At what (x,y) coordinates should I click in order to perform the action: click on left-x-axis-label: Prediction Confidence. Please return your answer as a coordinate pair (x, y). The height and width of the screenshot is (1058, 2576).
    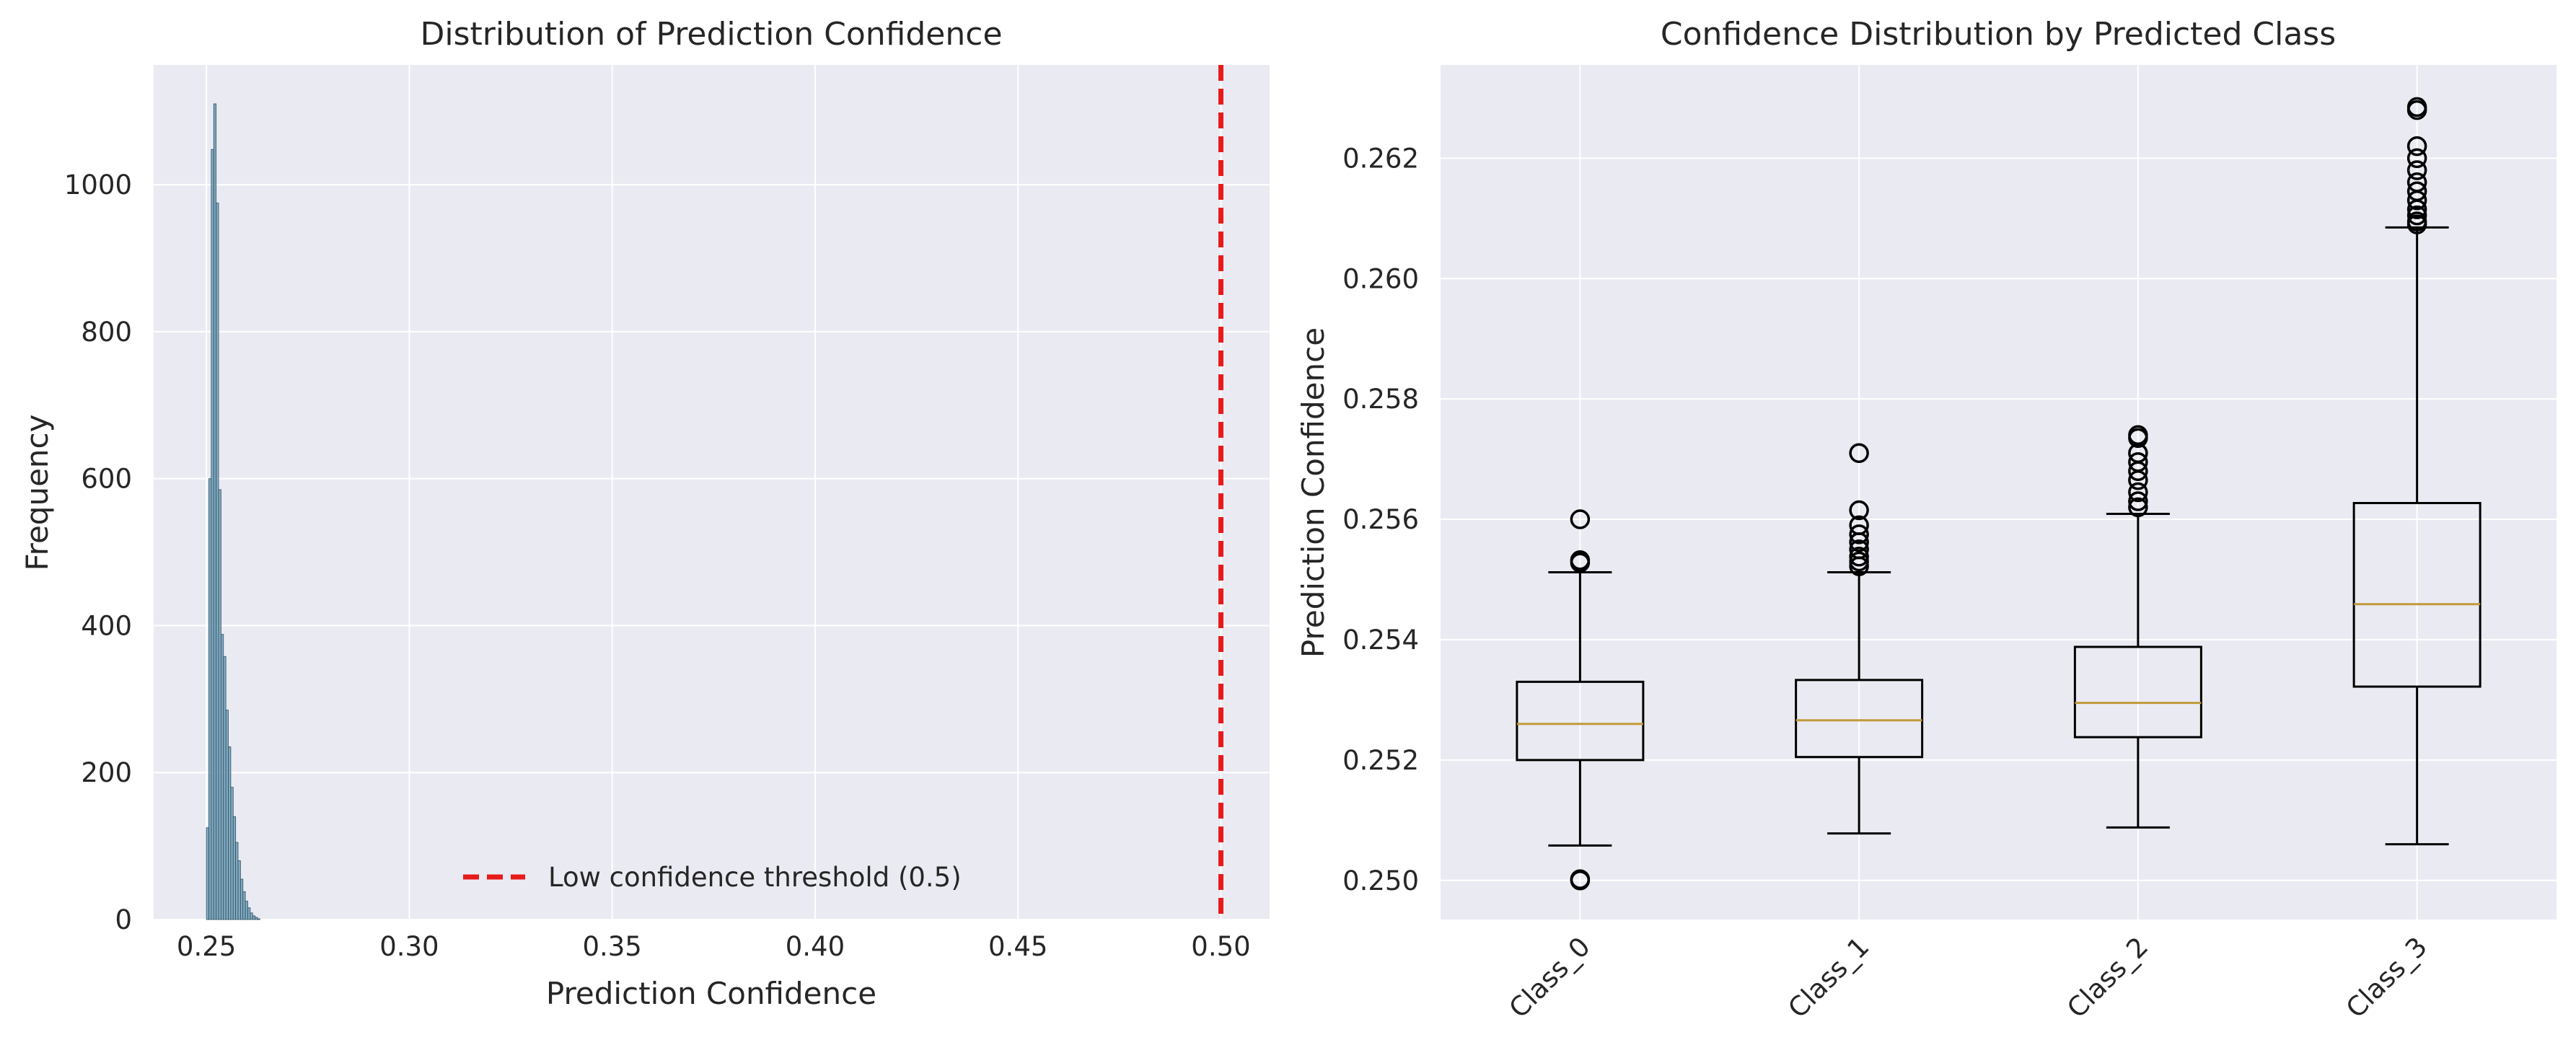
    Looking at the image, I should click on (711, 993).